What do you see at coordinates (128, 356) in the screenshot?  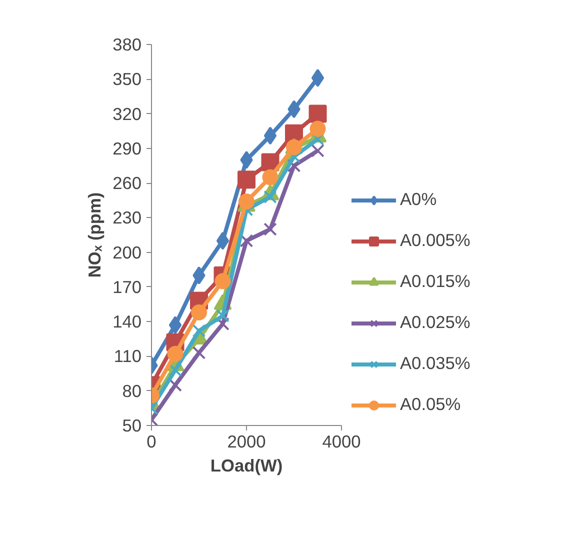 I see `y-tick-label: 110` at bounding box center [128, 356].